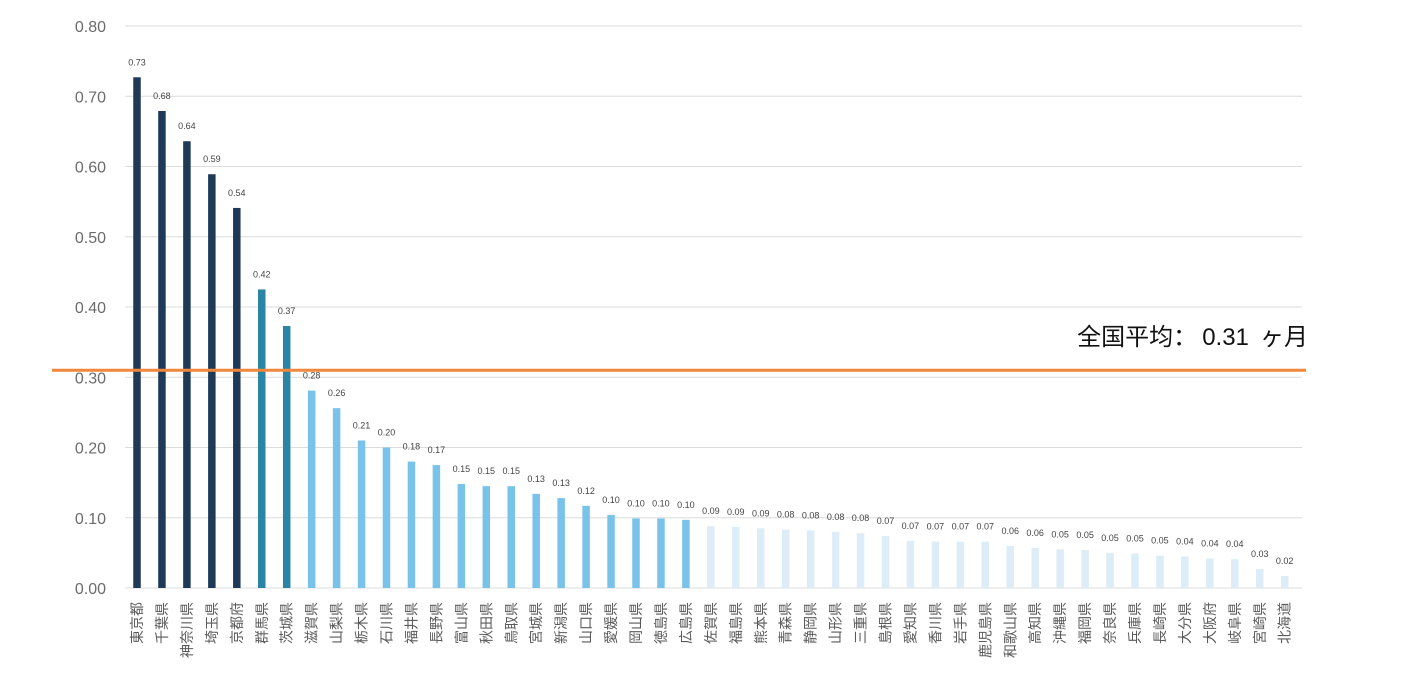 The height and width of the screenshot is (684, 1412). Describe the element at coordinates (188, 630) in the screenshot. I see `x-tick-label: 神奈川県` at that location.